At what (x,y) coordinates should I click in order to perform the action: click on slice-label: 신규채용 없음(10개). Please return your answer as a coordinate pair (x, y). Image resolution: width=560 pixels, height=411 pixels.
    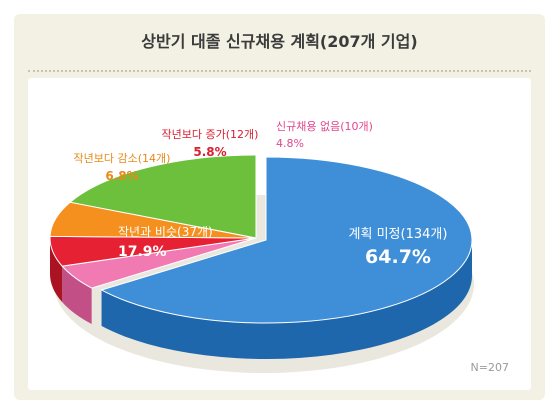
    Looking at the image, I should click on (324, 126).